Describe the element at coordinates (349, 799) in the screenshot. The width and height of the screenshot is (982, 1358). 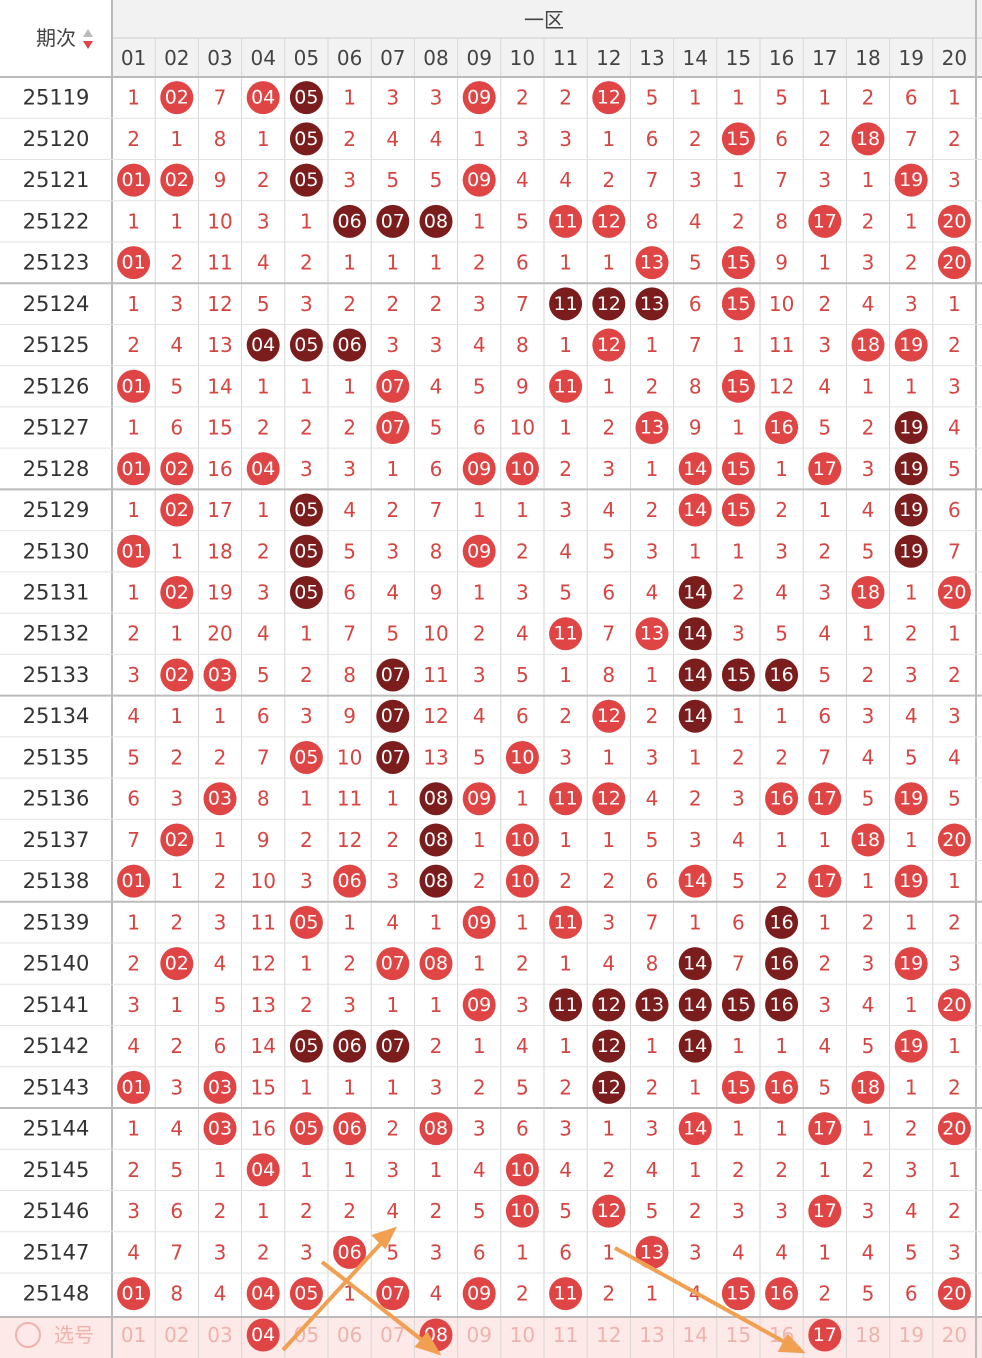
I see `miss-count: 11` at that location.